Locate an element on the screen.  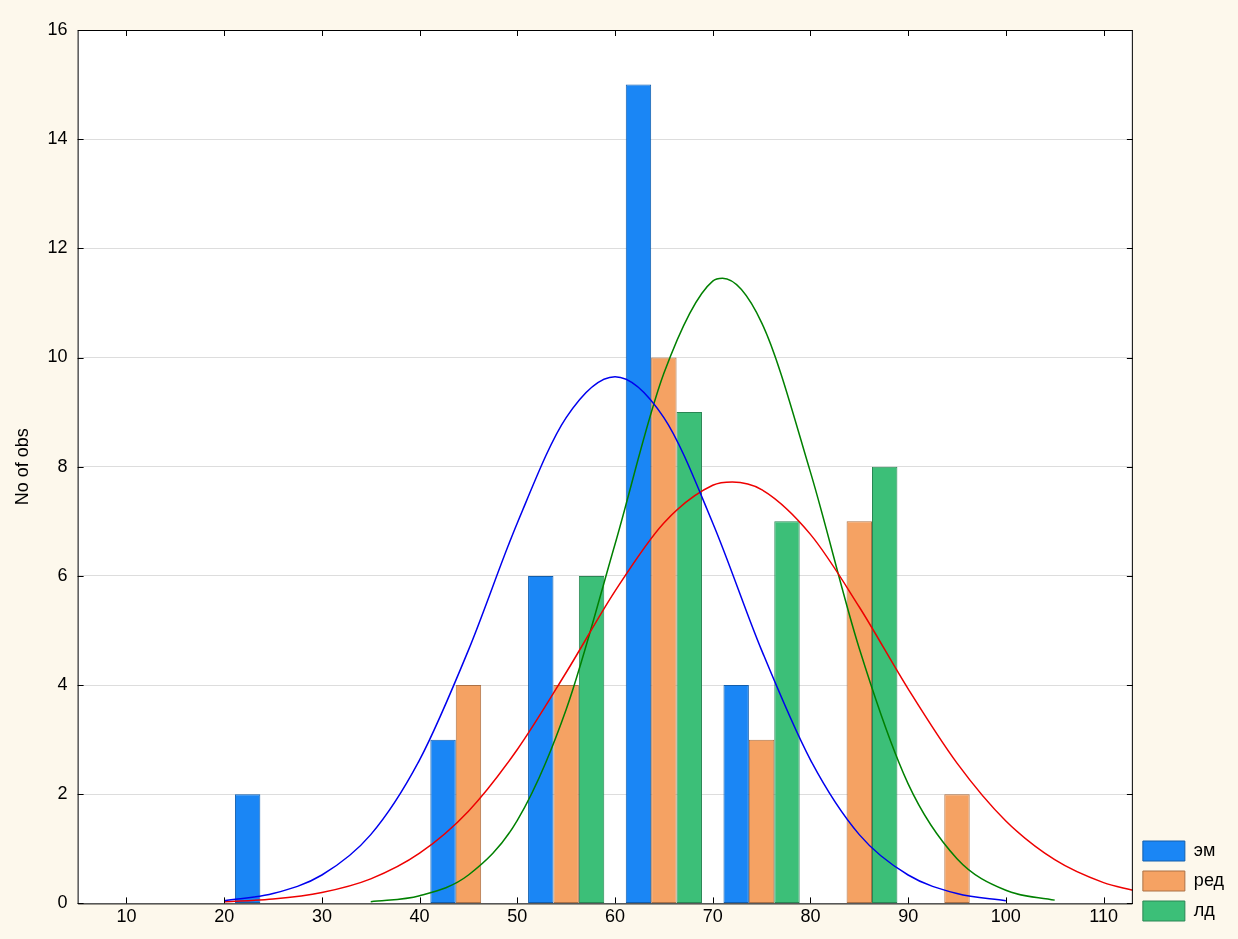
y-tick-label: 16 is located at coordinates (57, 28).